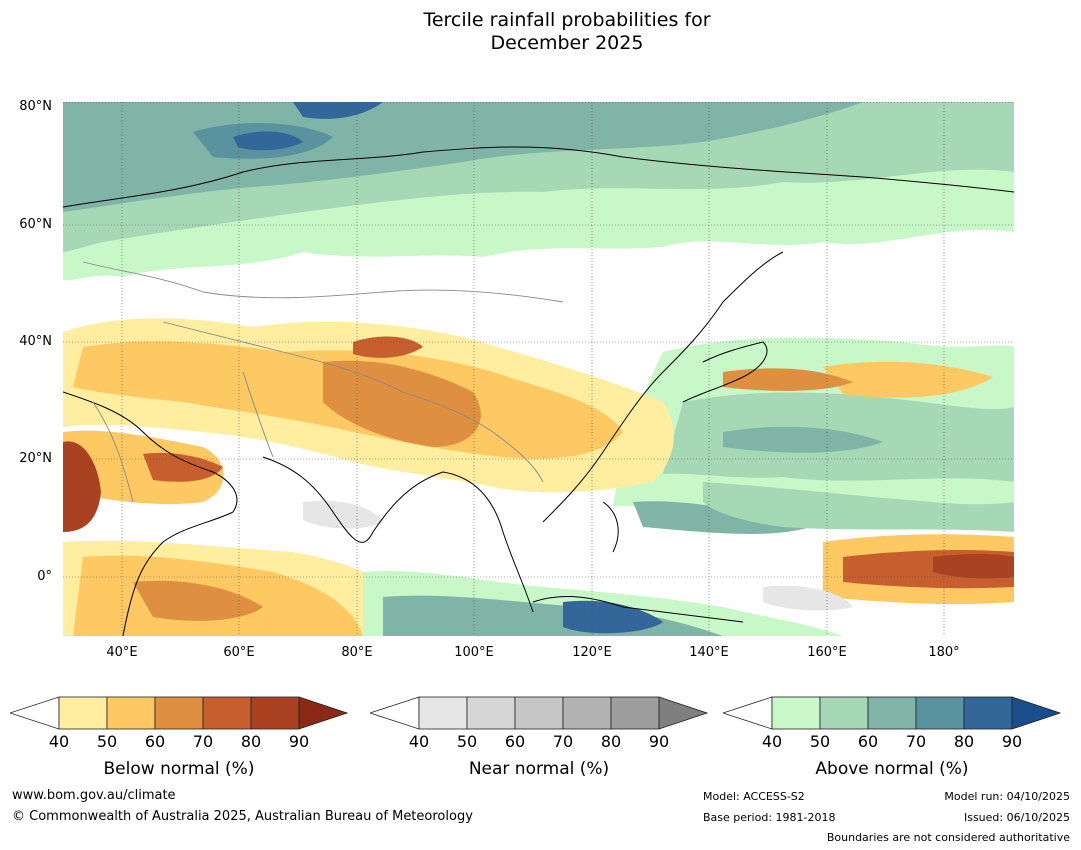 The height and width of the screenshot is (850, 1081). Describe the element at coordinates (35, 224) in the screenshot. I see `lat-label-60n: 60°N` at that location.